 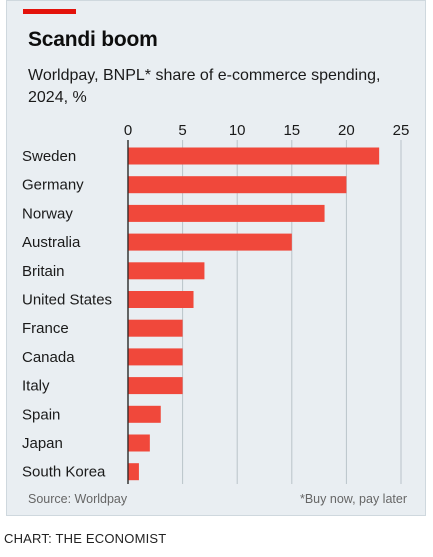 I want to click on bar-canada, so click(x=155, y=357).